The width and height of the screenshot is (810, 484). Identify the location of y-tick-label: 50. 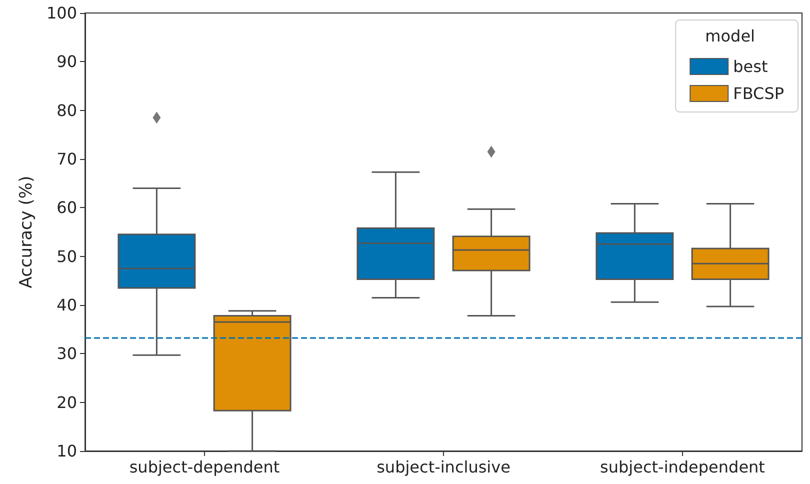
(66, 256).